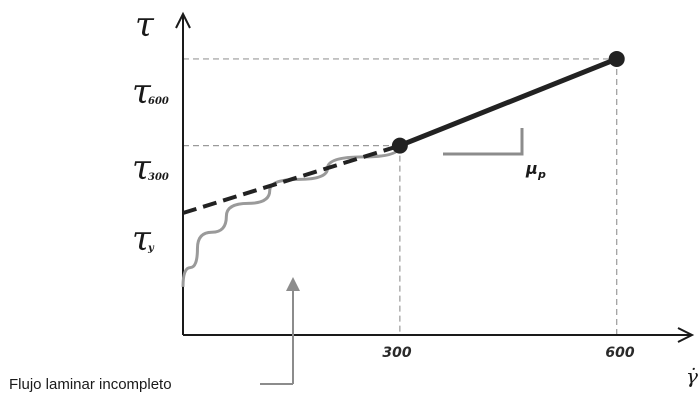 This screenshot has width=698, height=408. Describe the element at coordinates (686, 335) in the screenshot. I see `x-axis-arrow-icon` at that location.